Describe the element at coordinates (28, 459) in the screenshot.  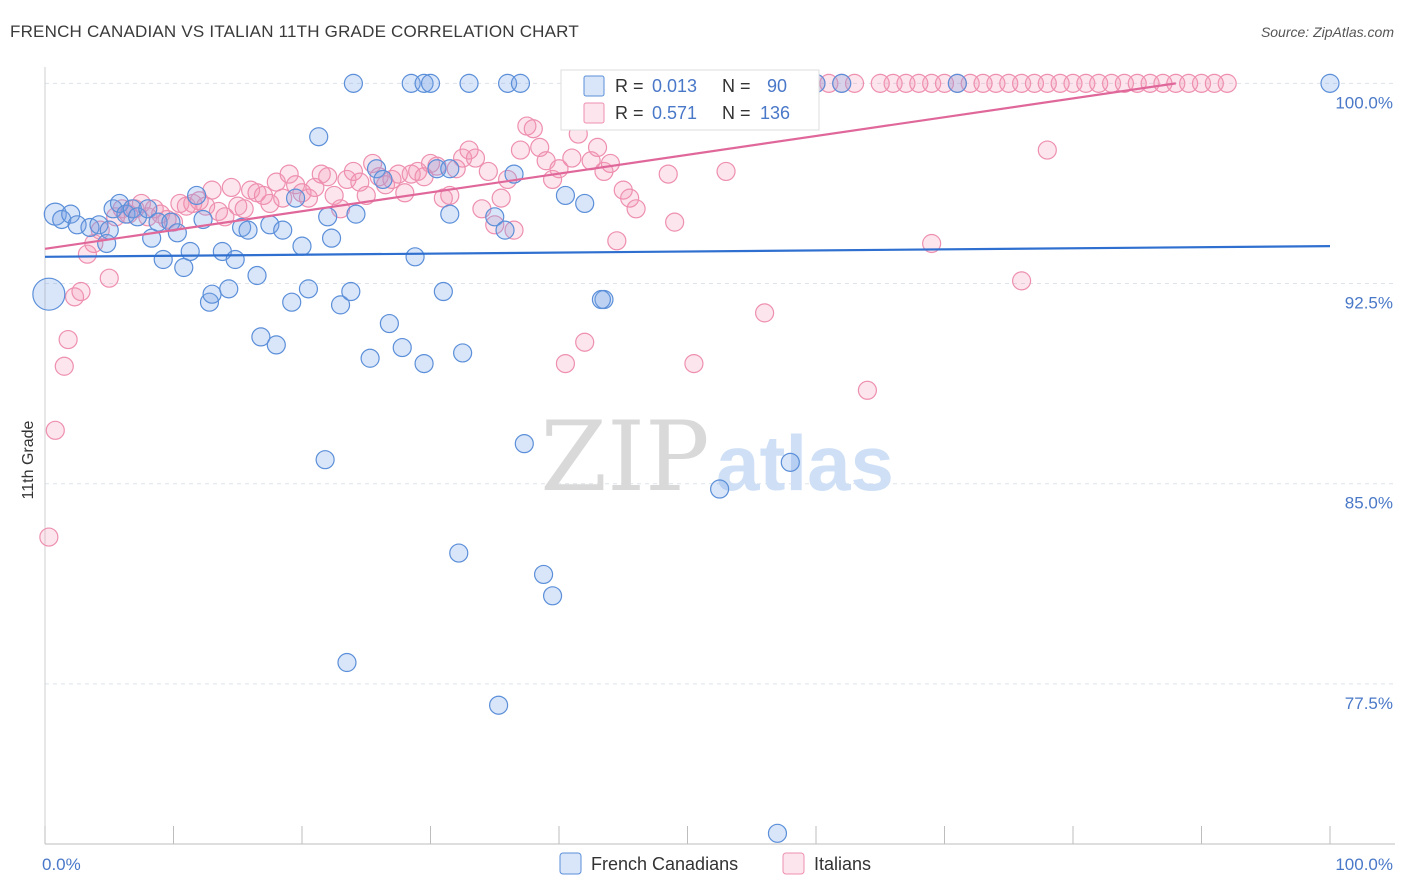
I see `y-axis-label: 11th Grade` at that location.